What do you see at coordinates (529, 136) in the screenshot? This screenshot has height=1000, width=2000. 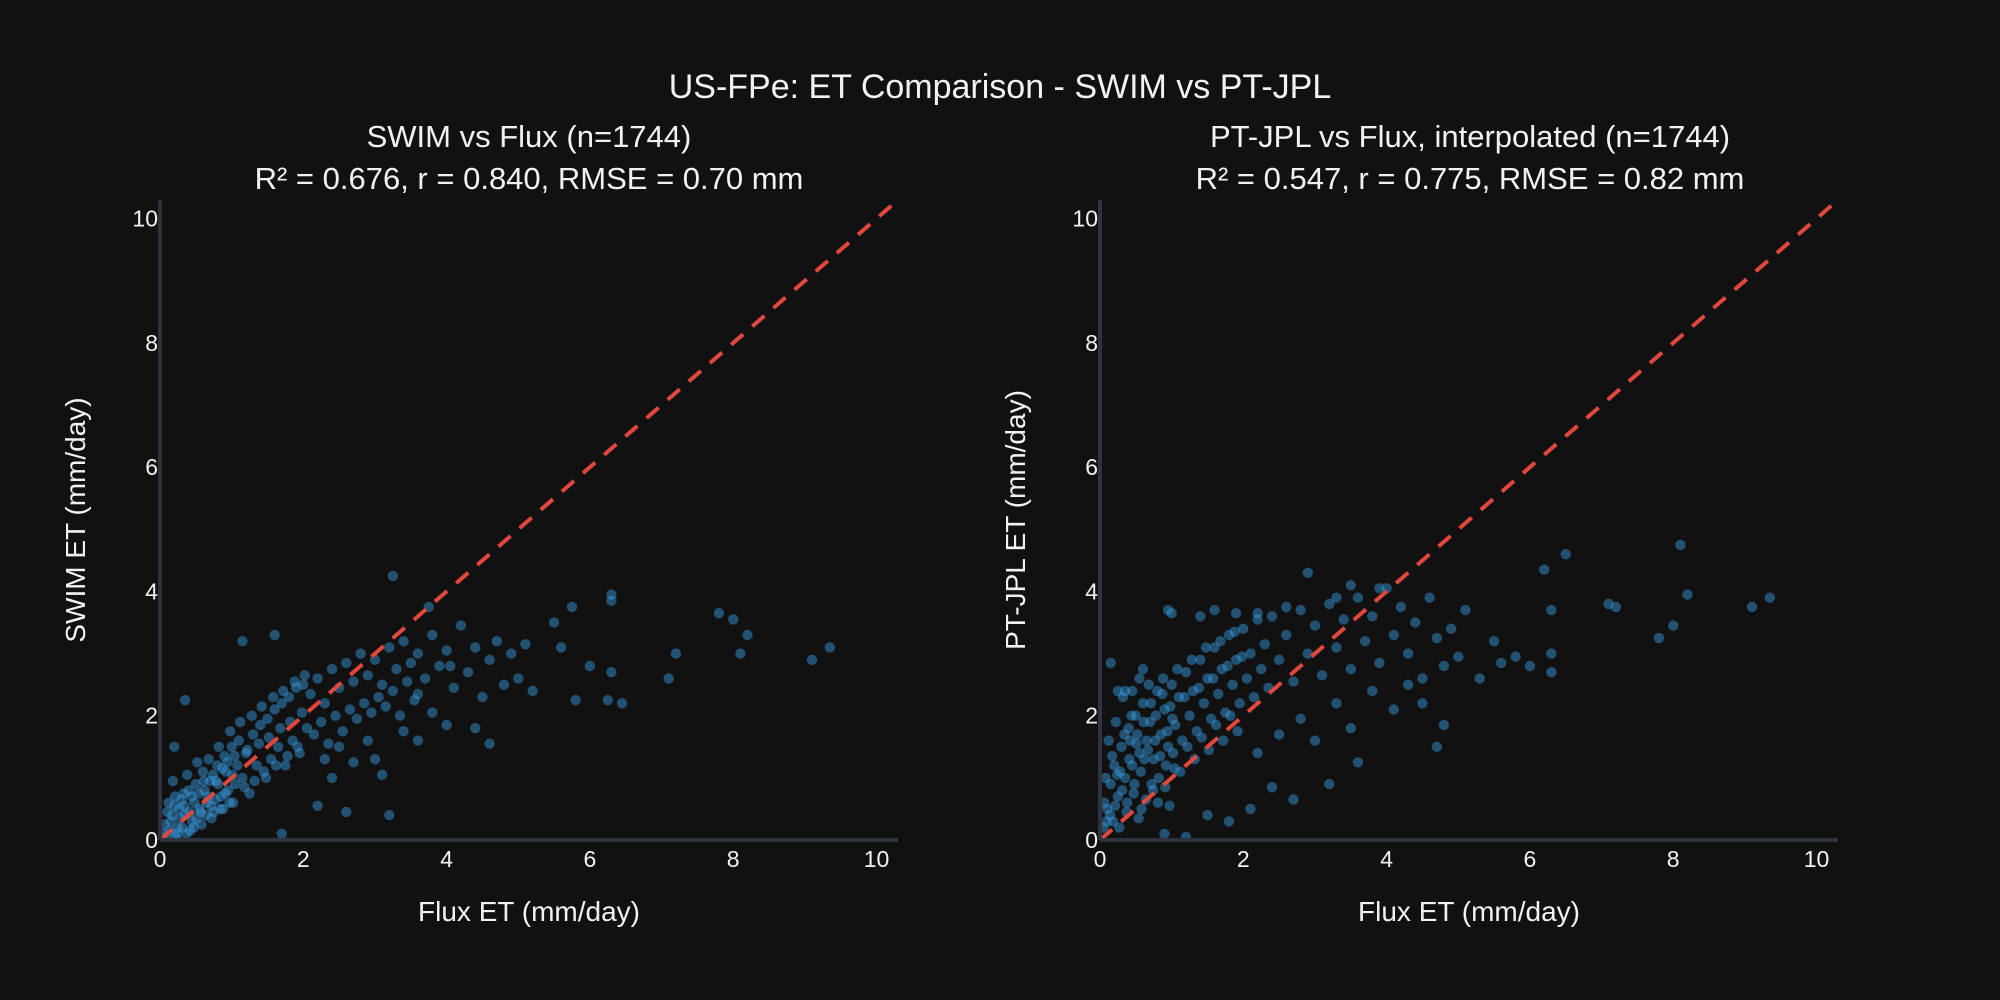 I see `panel-1-title-line1: SWIM vs Flux (n=1744)` at bounding box center [529, 136].